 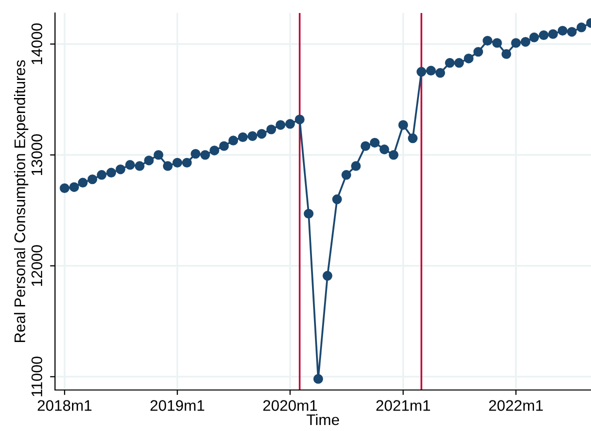 I want to click on x-tick-label: 2020m1, so click(x=290, y=405).